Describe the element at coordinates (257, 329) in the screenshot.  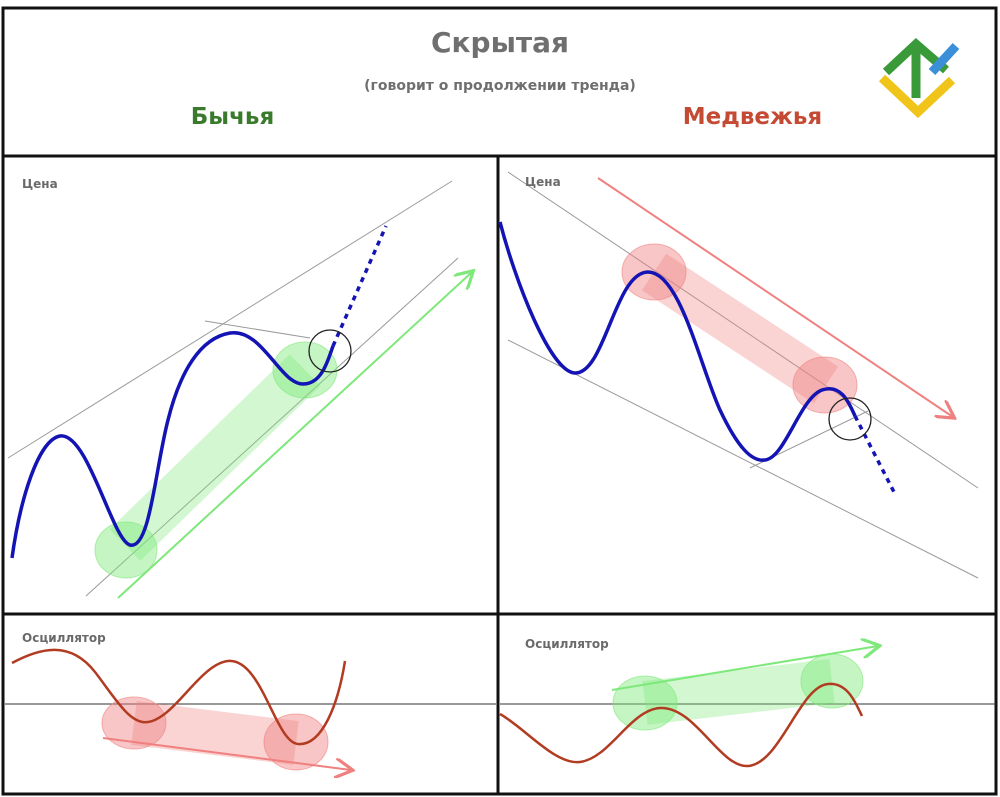
I see `connector-line` at that location.